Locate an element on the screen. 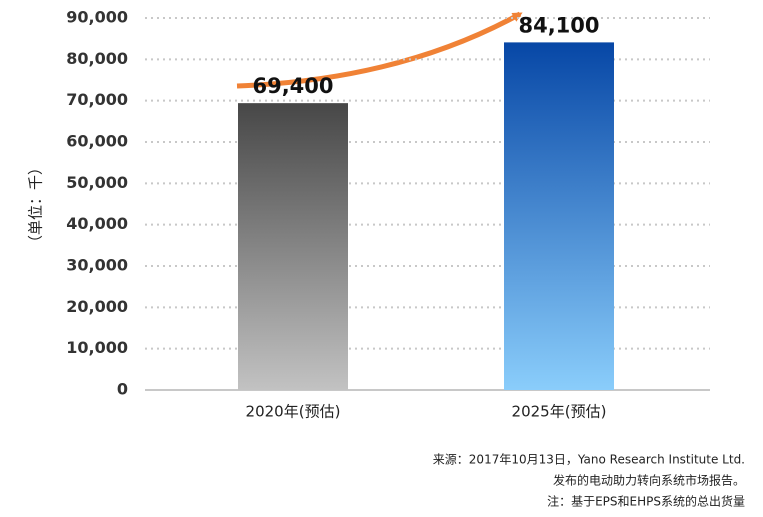  footnote: 发布的电动助力转向系统市场报告。 is located at coordinates (649, 480).